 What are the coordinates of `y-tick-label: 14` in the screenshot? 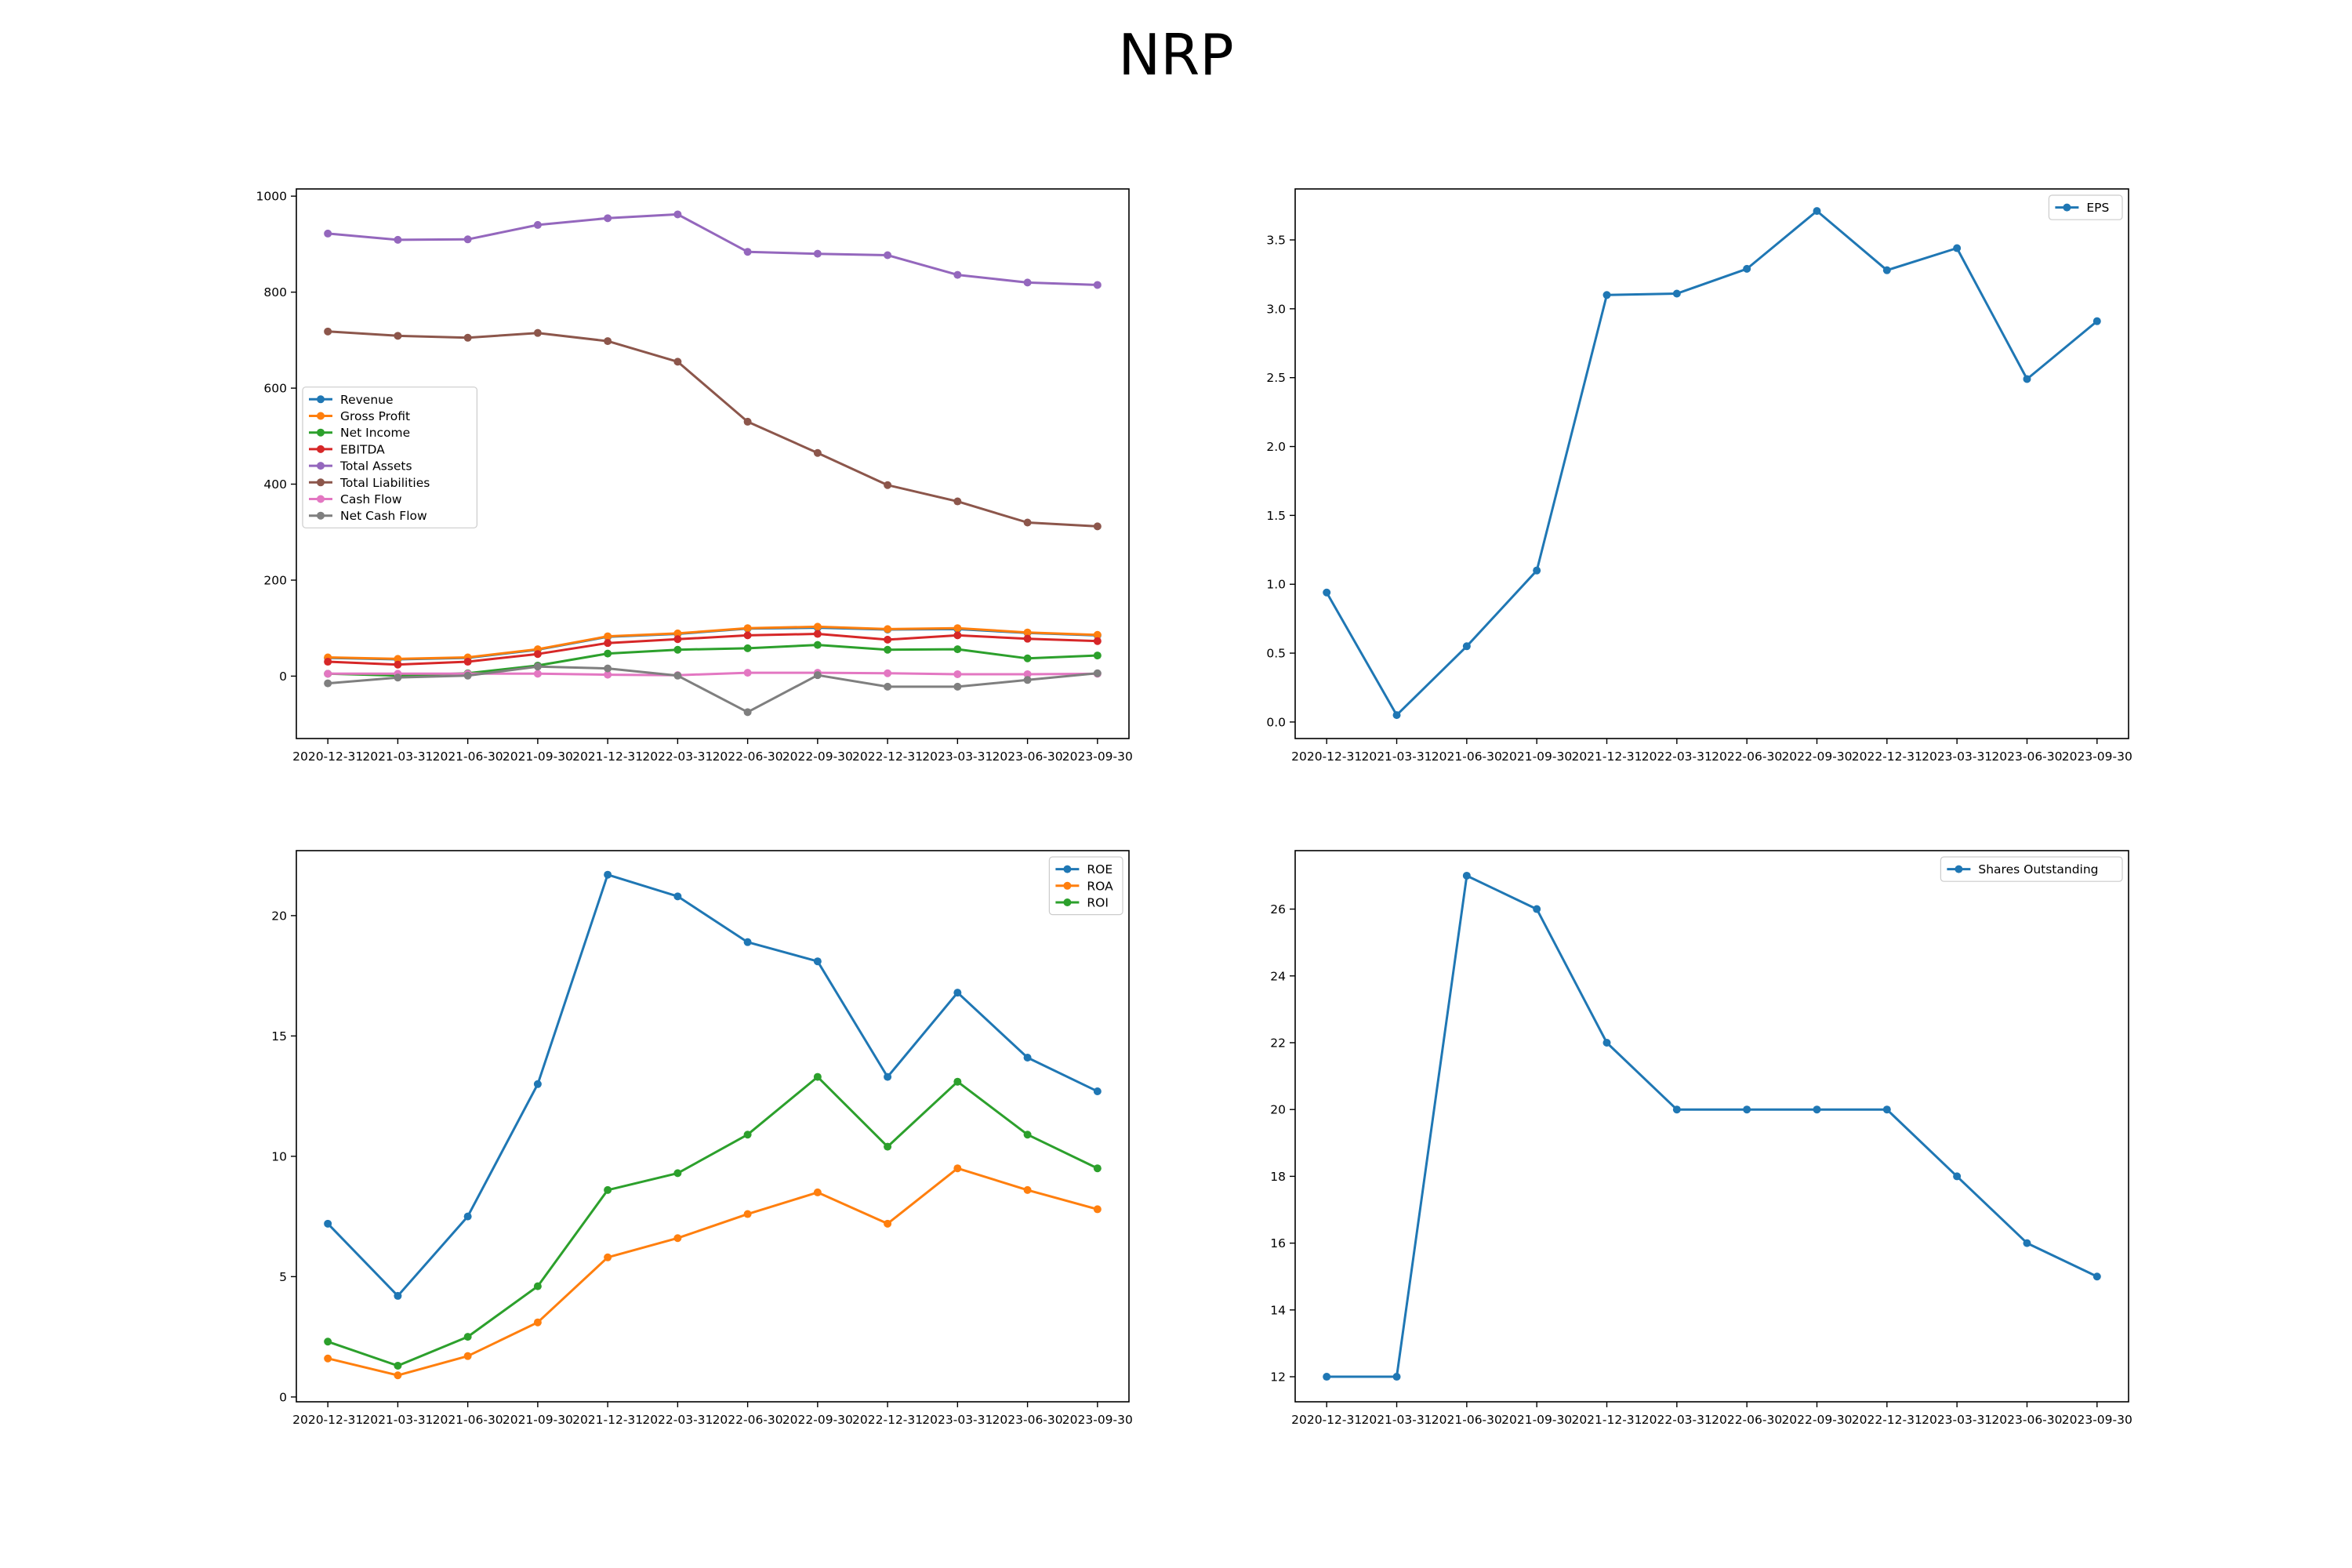 It's located at (1278, 1310).